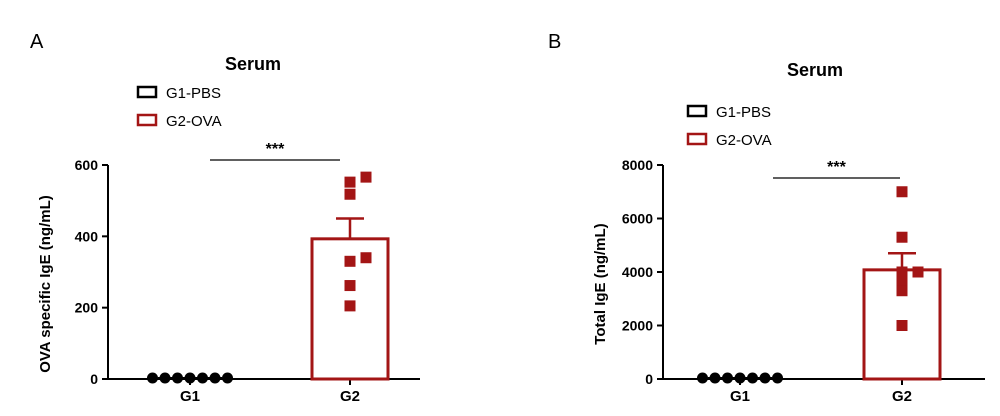  Describe the element at coordinates (45, 284) in the screenshot. I see `y-axis-label: OVA specific IgE (ng/mL)` at that location.